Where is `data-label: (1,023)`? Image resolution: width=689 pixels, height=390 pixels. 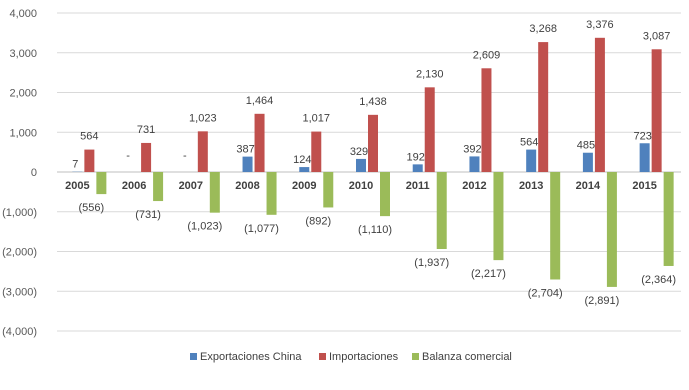 data-label: (1,023) is located at coordinates (204, 227).